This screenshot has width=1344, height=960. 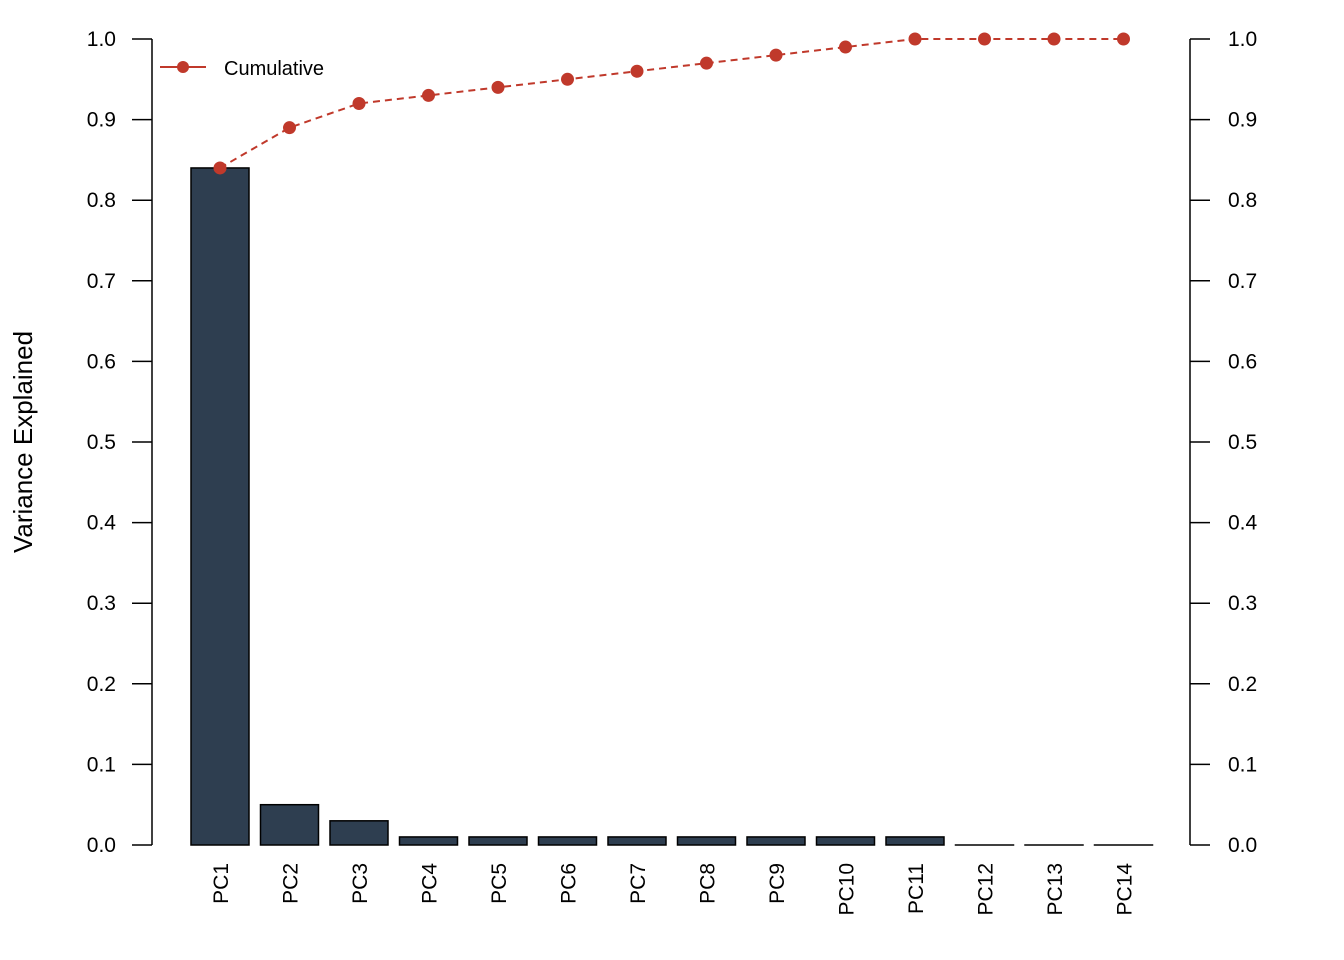 What do you see at coordinates (847, 889) in the screenshot?
I see `x-tick-label-pc10: PC10` at bounding box center [847, 889].